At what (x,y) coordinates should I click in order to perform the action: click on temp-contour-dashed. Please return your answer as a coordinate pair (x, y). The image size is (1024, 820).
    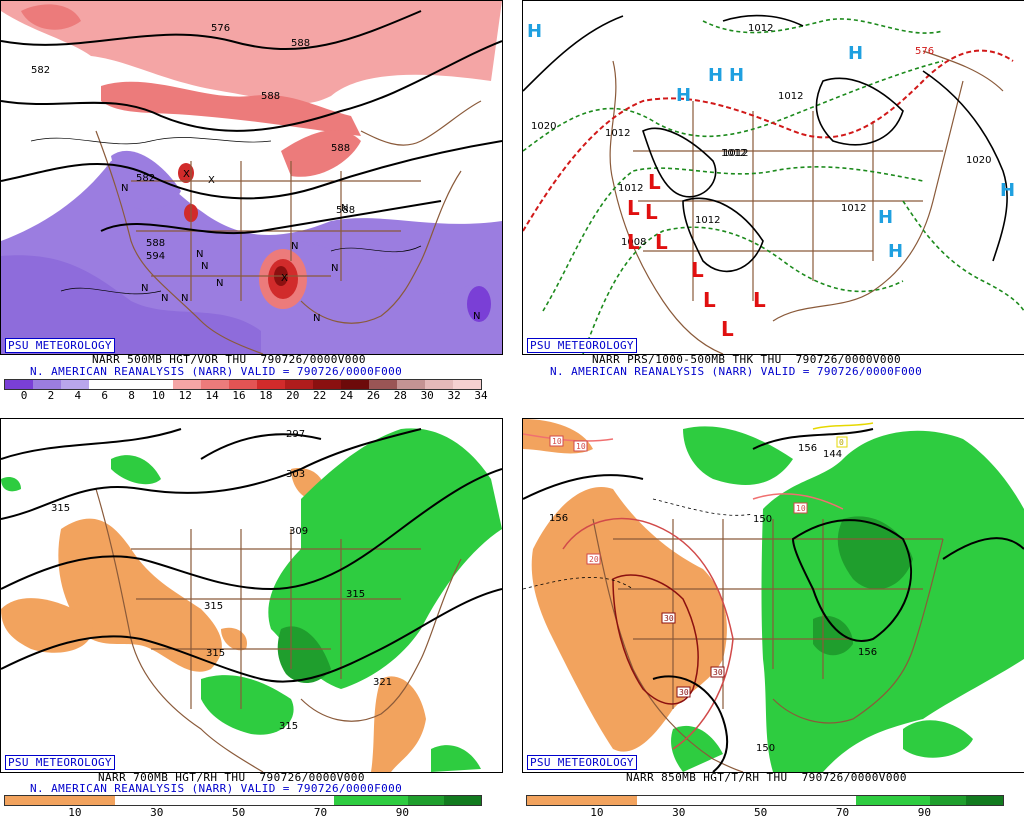
    Looking at the image, I should click on (703, 507).